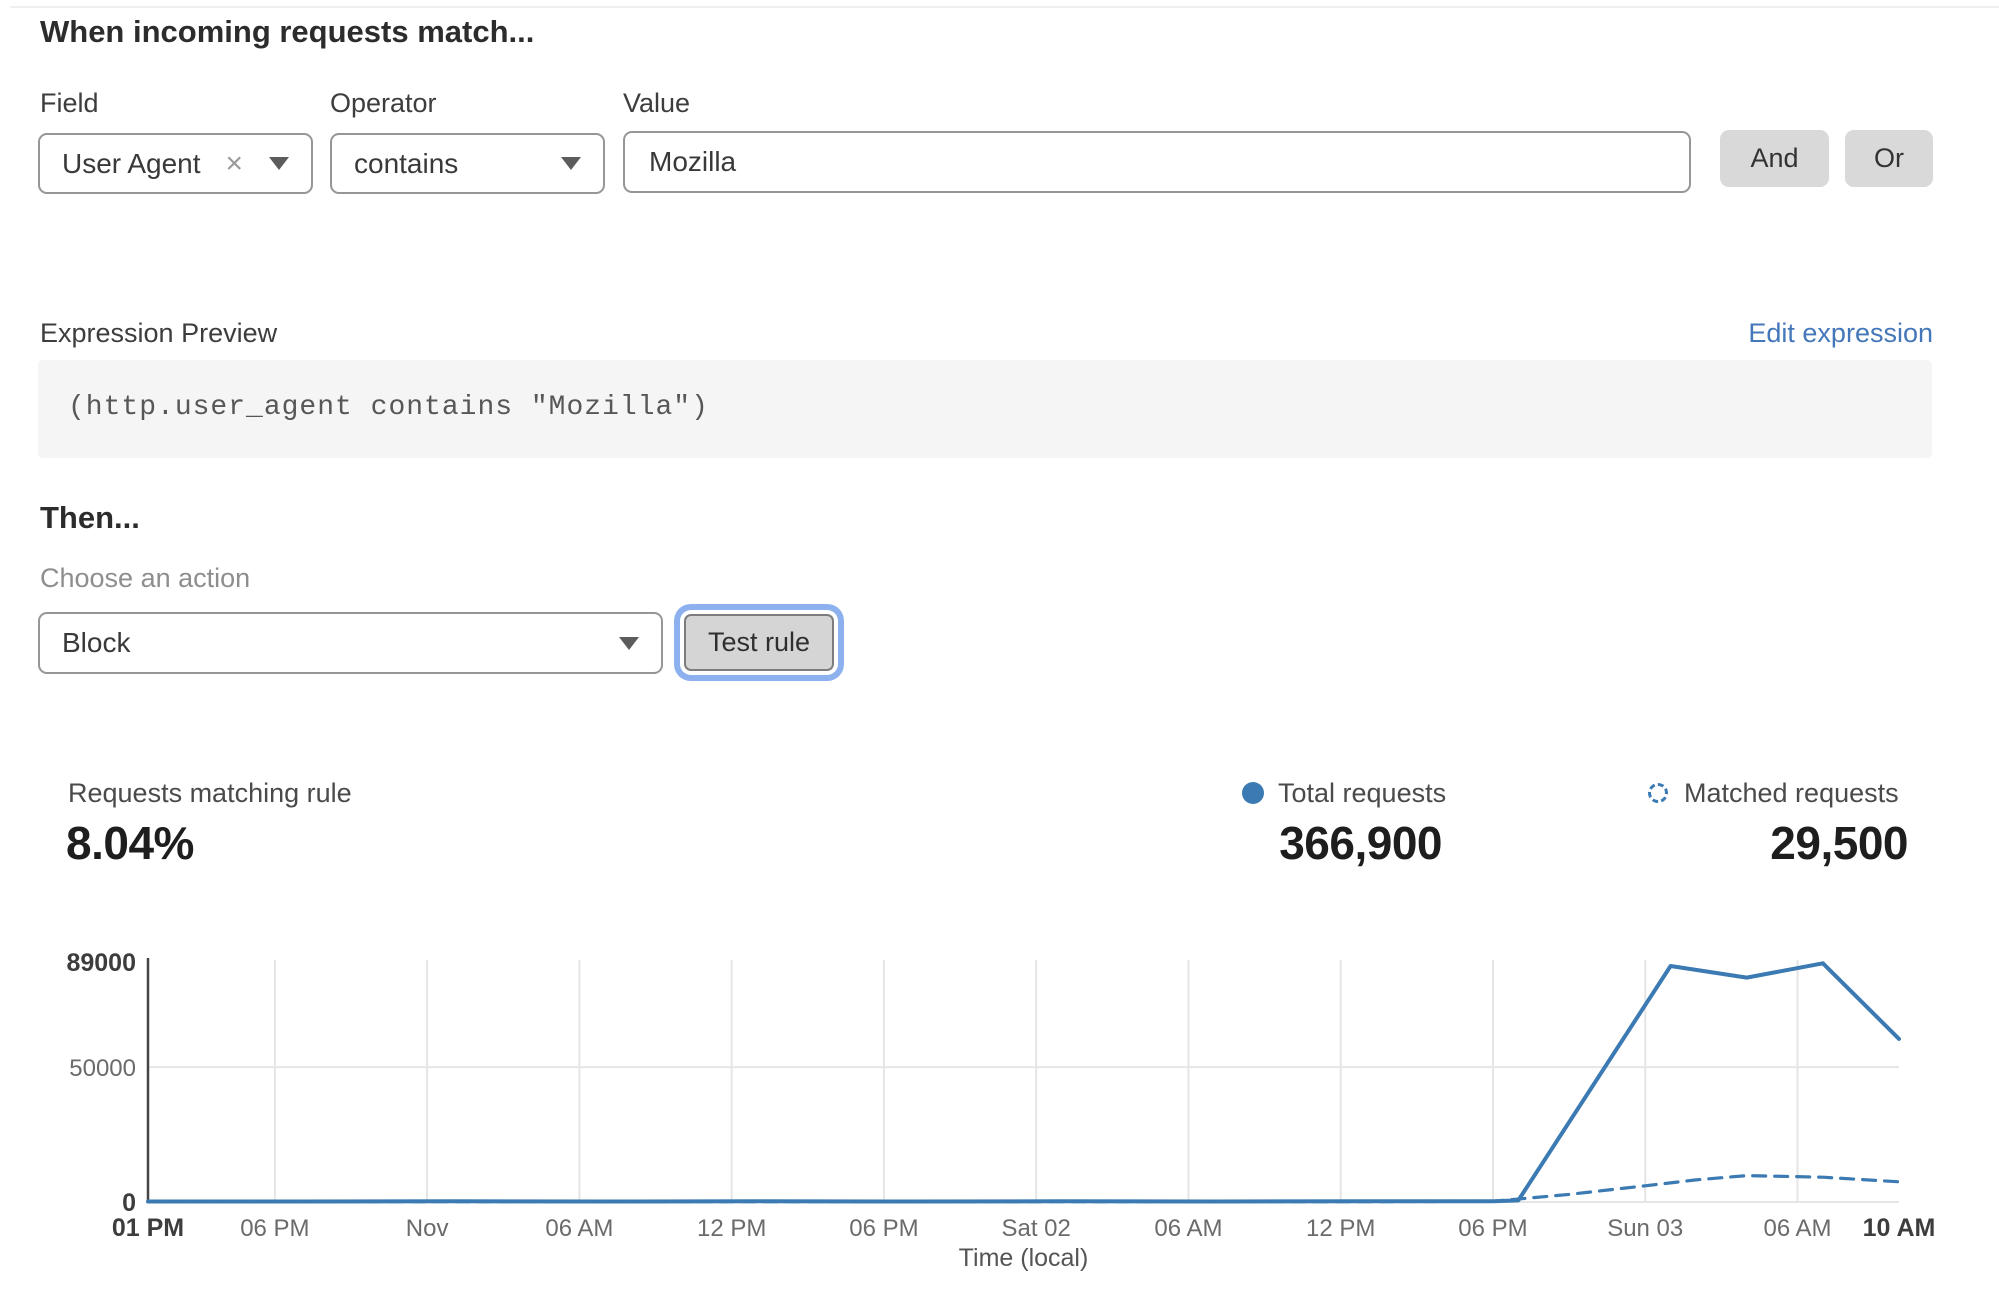 This screenshot has width=1999, height=1295. What do you see at coordinates (467, 163) in the screenshot?
I see `operator-select: contains` at bounding box center [467, 163].